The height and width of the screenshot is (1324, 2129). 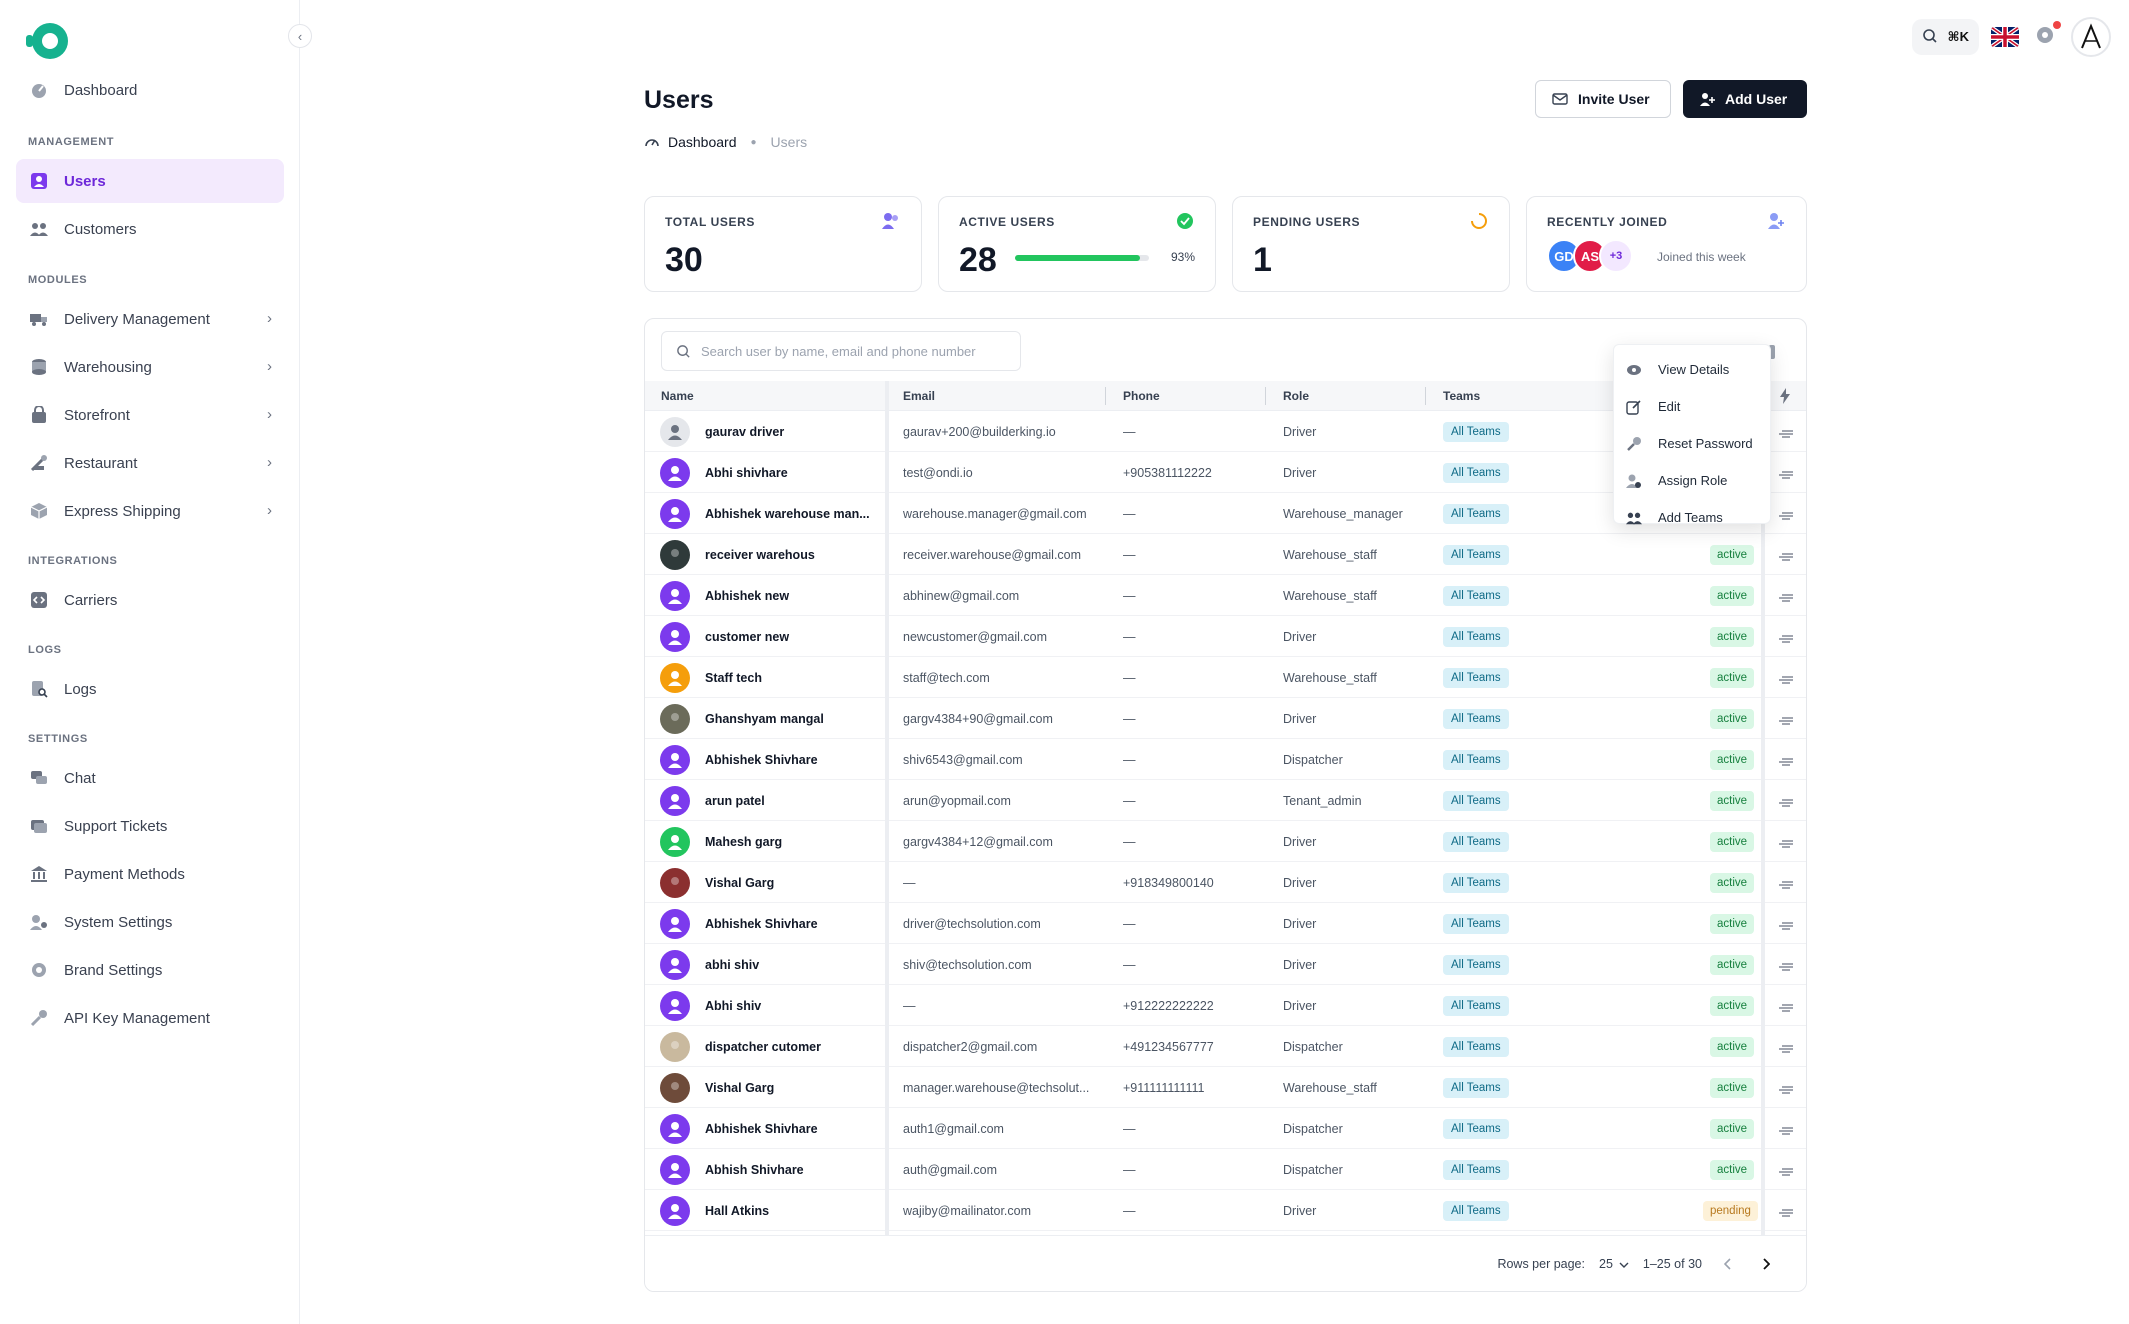 I want to click on sidebar-item-chat: Chat, so click(x=150, y=778).